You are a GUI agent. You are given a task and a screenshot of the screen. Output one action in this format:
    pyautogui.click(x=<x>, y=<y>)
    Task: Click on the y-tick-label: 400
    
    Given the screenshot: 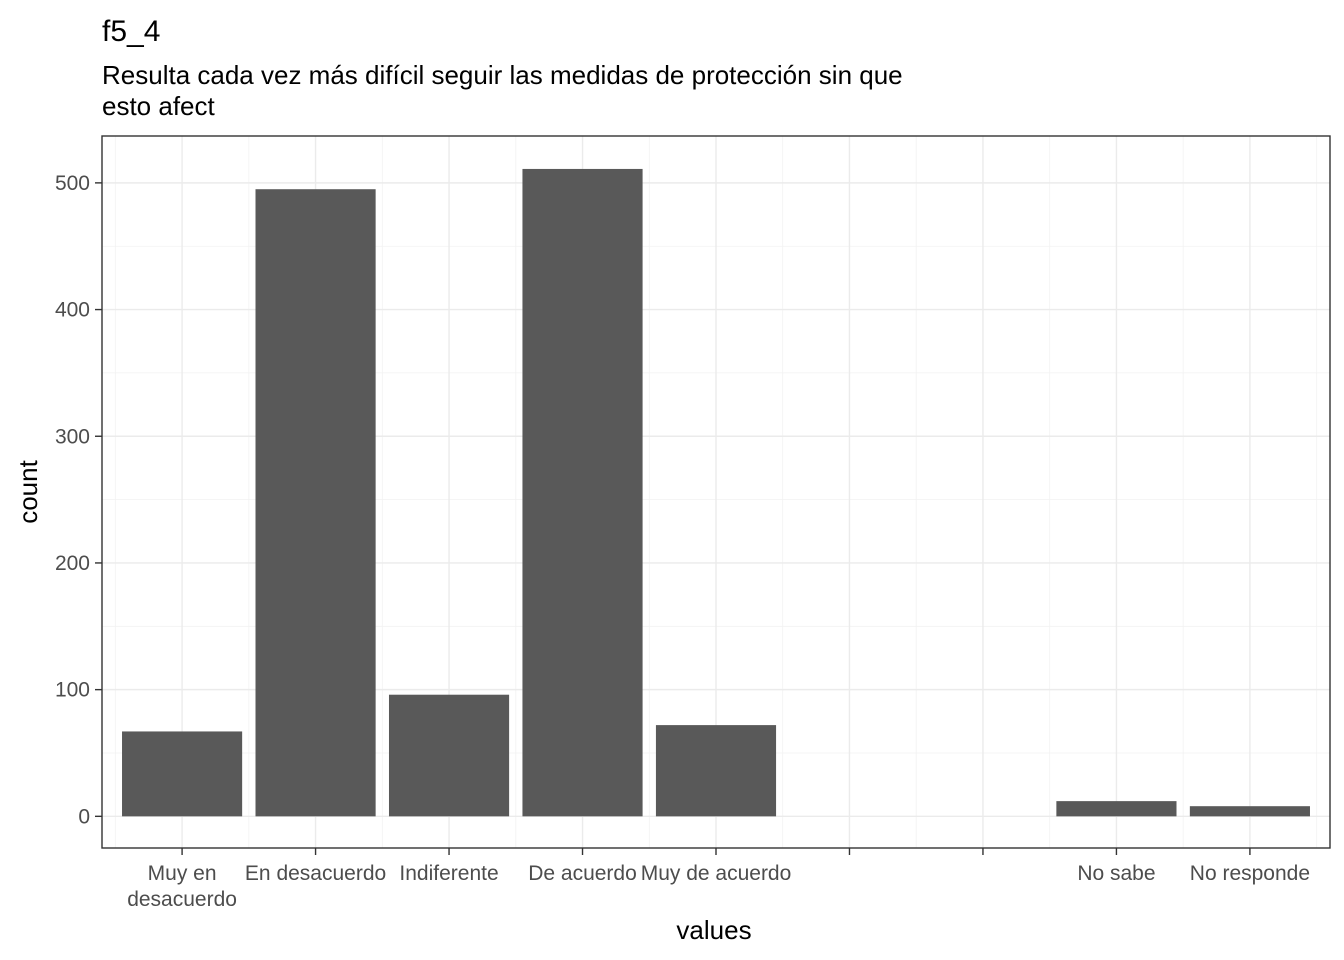 What is the action you would take?
    pyautogui.click(x=72, y=310)
    